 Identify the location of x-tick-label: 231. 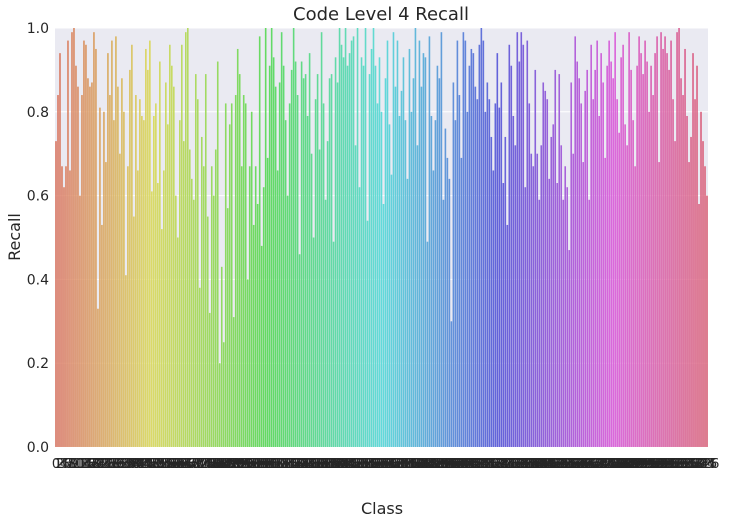
(517, 464).